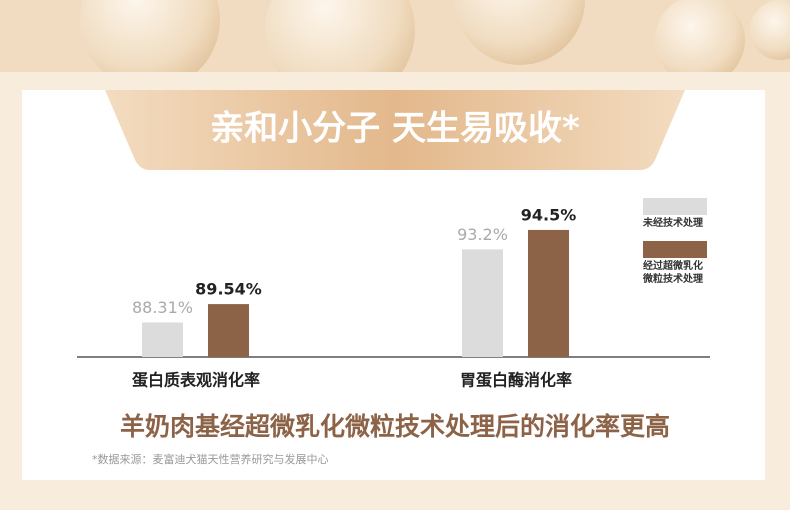 The height and width of the screenshot is (510, 790). Describe the element at coordinates (395, 426) in the screenshot. I see `headline: 羊奶肉基经超微乳化微粒技术处理后的消化率更高` at that location.